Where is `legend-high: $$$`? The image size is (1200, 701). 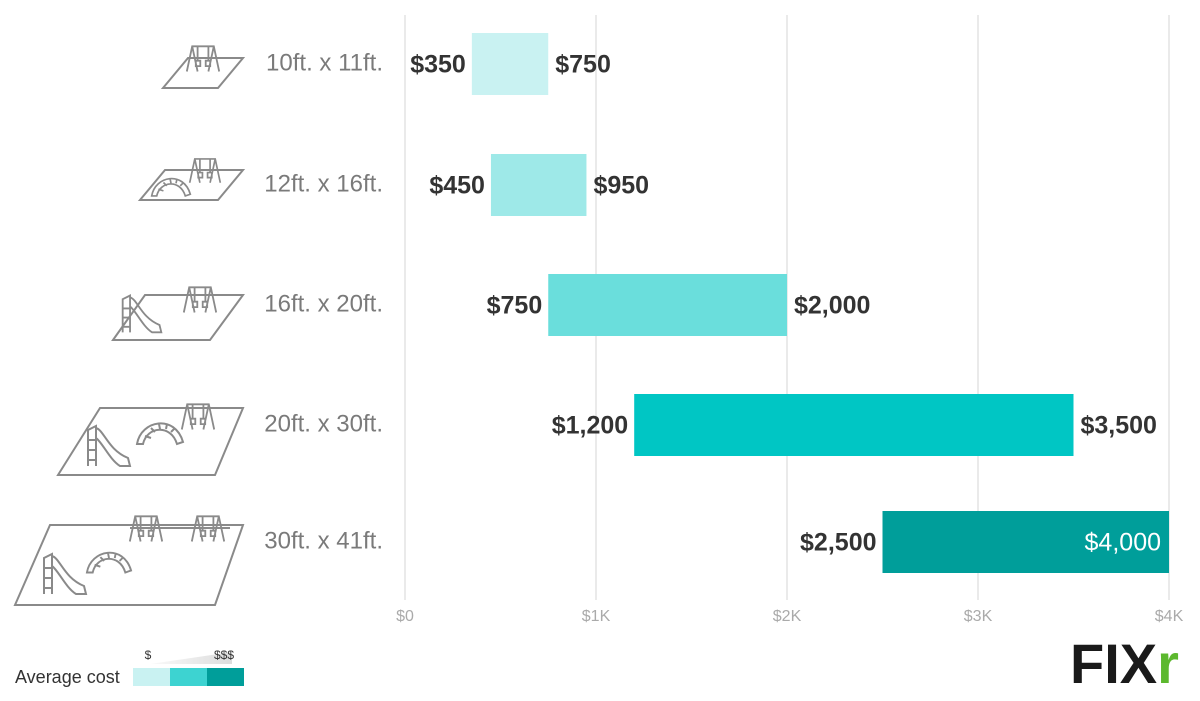
legend-high: $$$ is located at coordinates (224, 655).